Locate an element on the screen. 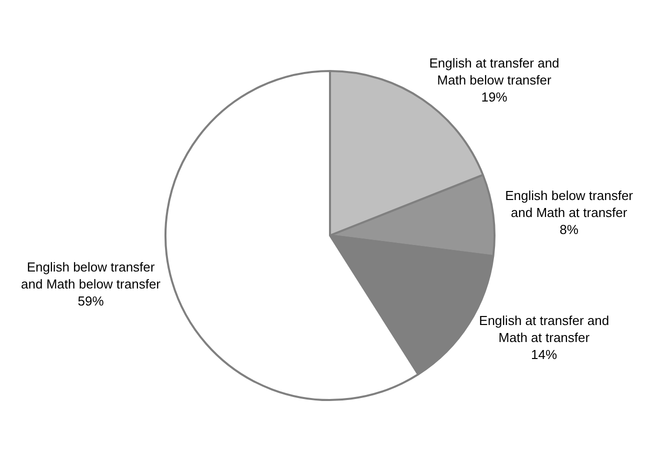 This screenshot has height=451, width=660. slice-label: English below transfer and Math at transfer is located at coordinates (569, 204).